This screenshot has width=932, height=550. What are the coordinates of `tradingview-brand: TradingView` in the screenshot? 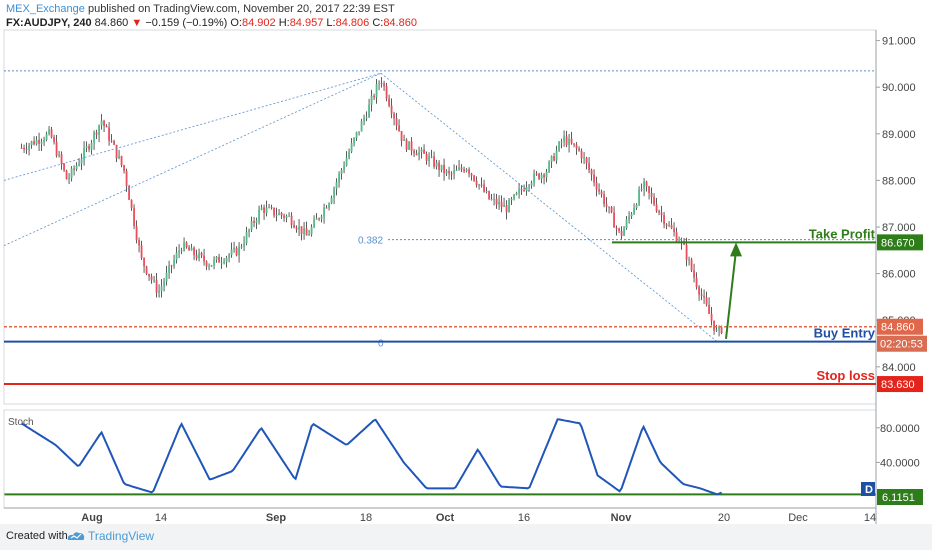 It's located at (121, 536).